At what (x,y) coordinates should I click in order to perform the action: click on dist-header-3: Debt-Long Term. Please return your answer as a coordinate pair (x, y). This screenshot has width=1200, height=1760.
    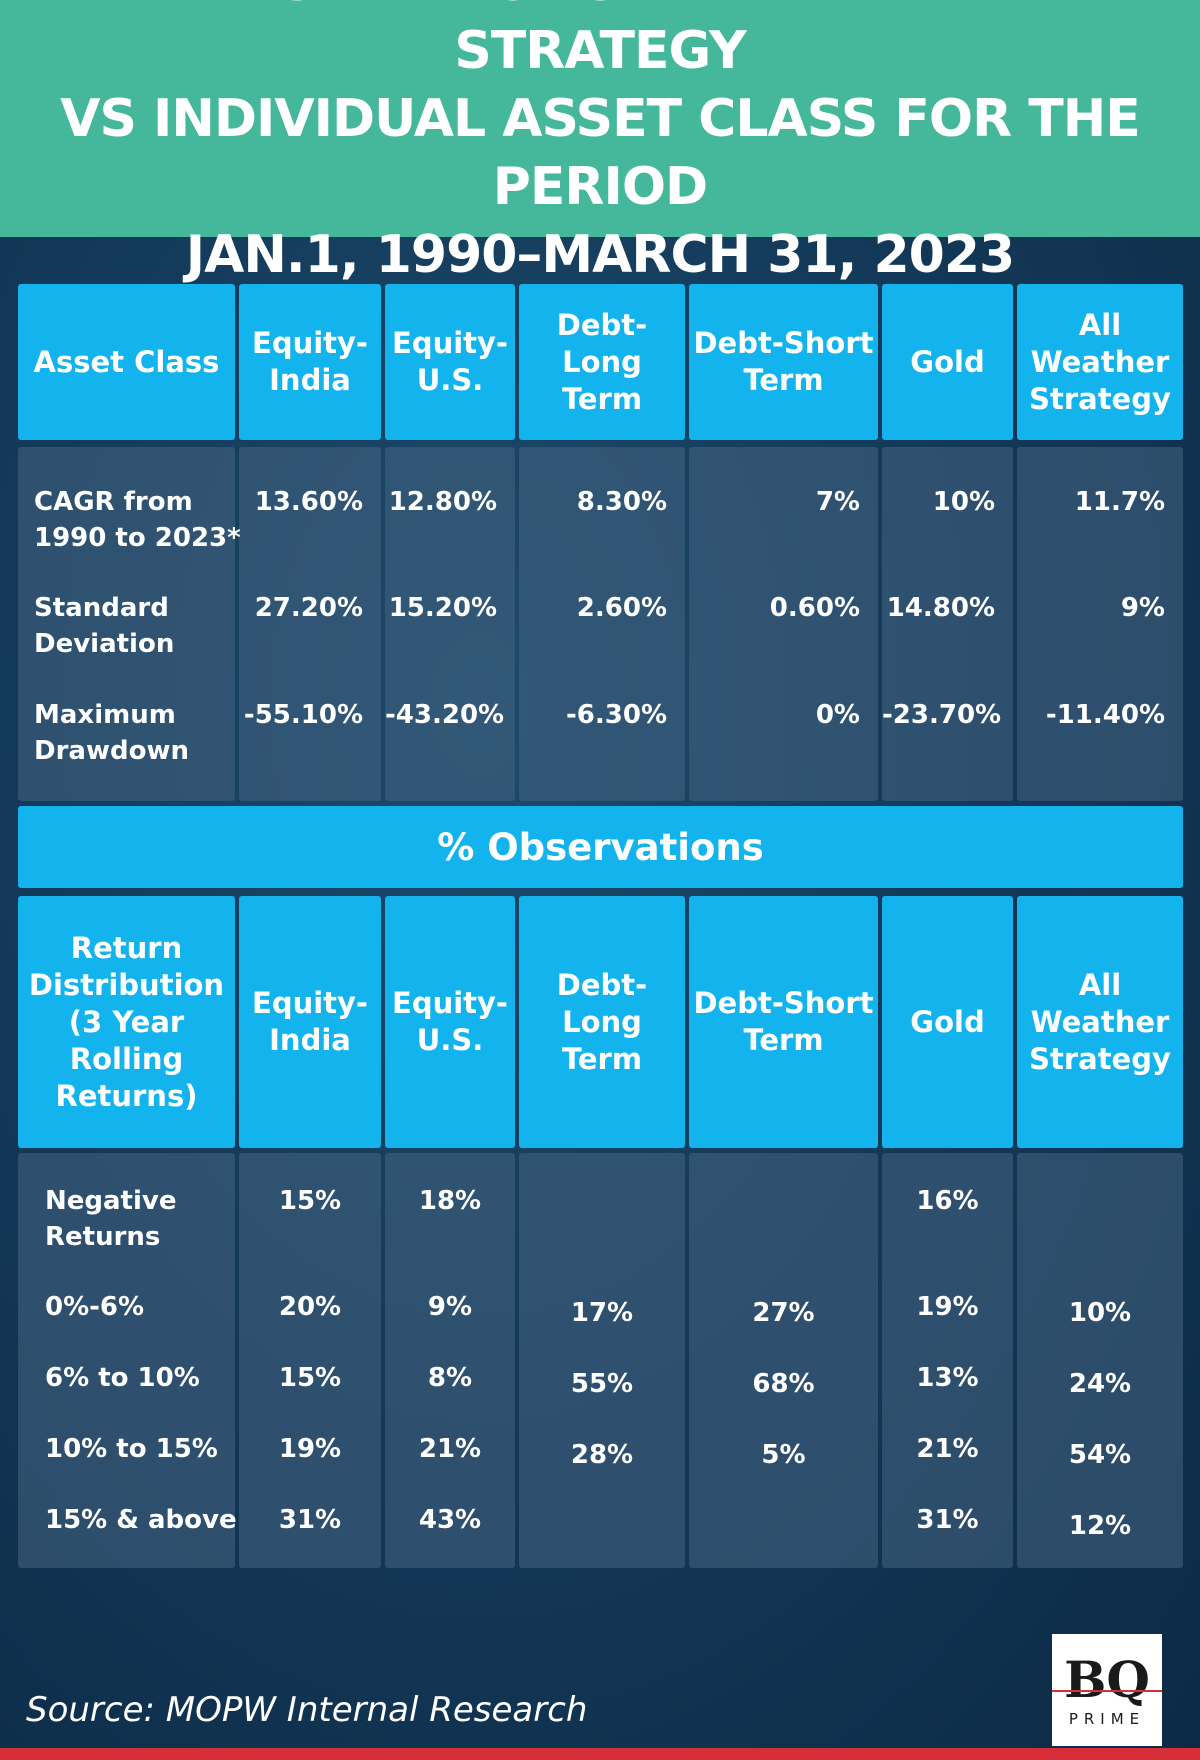
    Looking at the image, I should click on (602, 1022).